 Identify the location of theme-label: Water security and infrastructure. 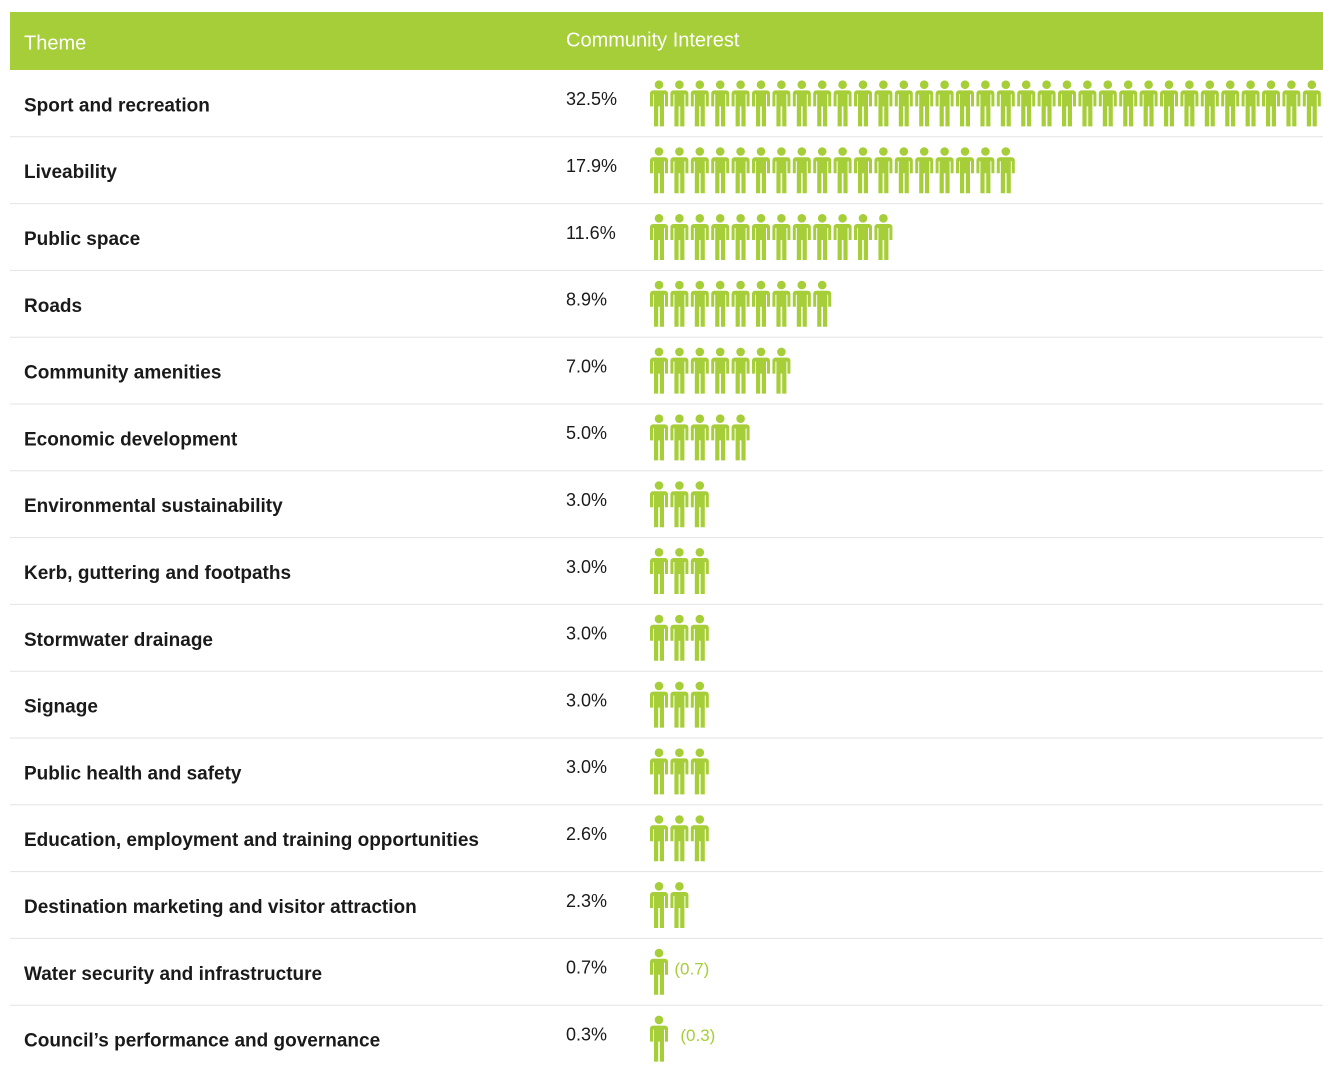
(173, 974).